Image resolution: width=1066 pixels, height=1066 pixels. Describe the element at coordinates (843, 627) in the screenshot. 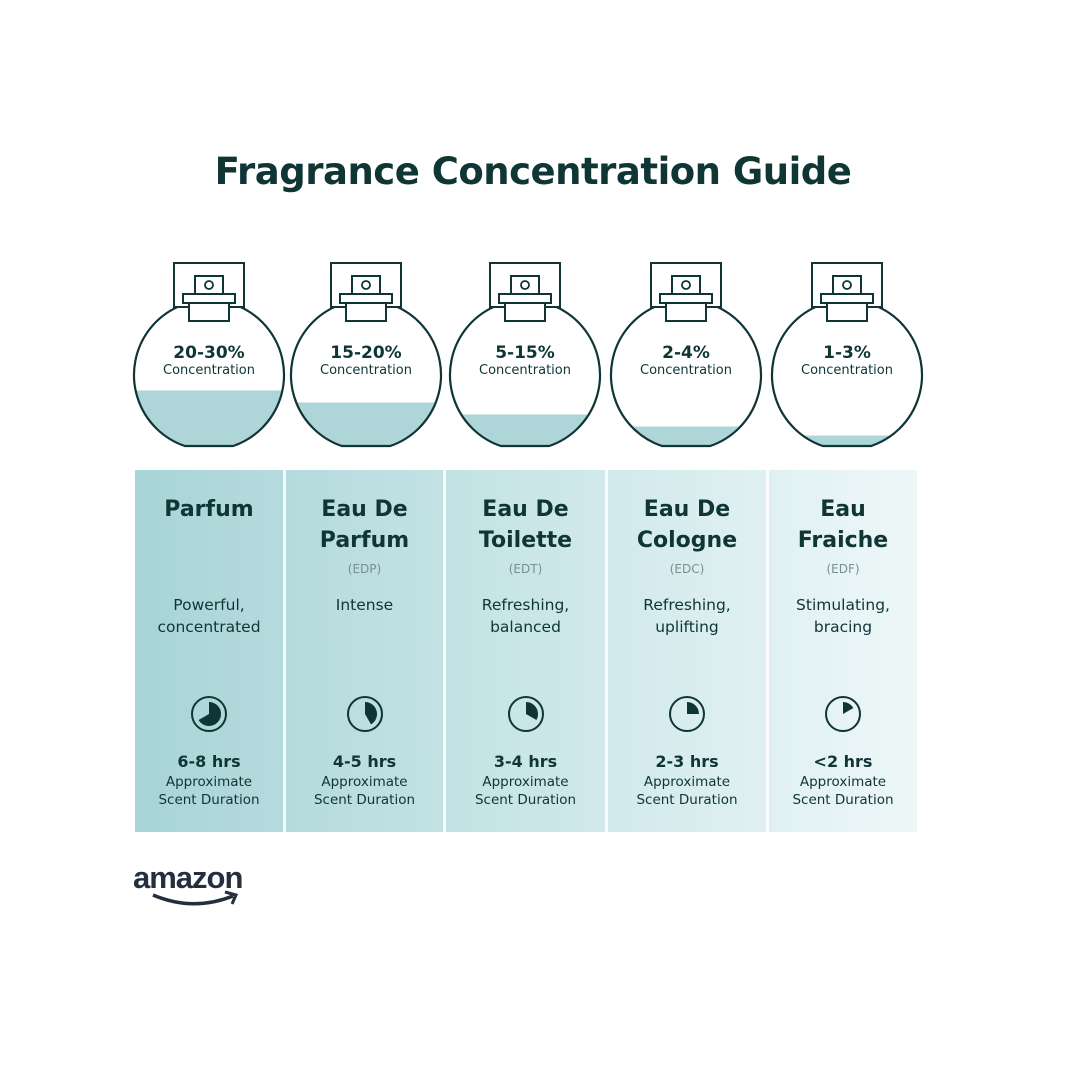

I see `desc-line: bracing` at that location.